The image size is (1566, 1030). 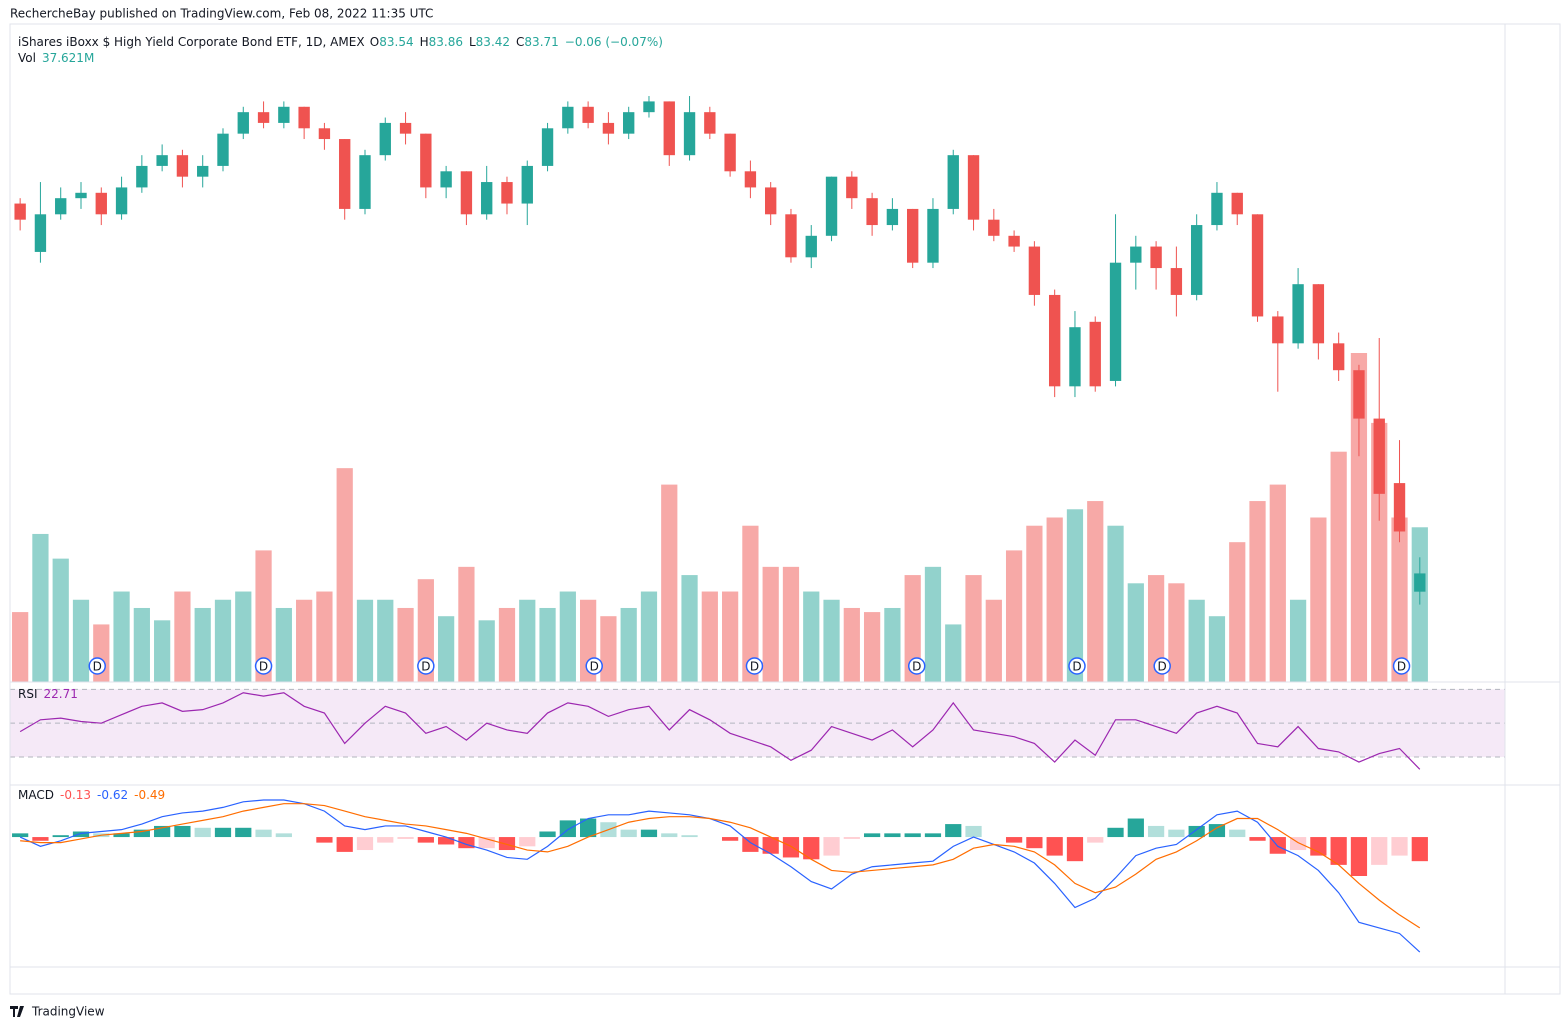 I want to click on rsi-line, so click(x=720, y=731).